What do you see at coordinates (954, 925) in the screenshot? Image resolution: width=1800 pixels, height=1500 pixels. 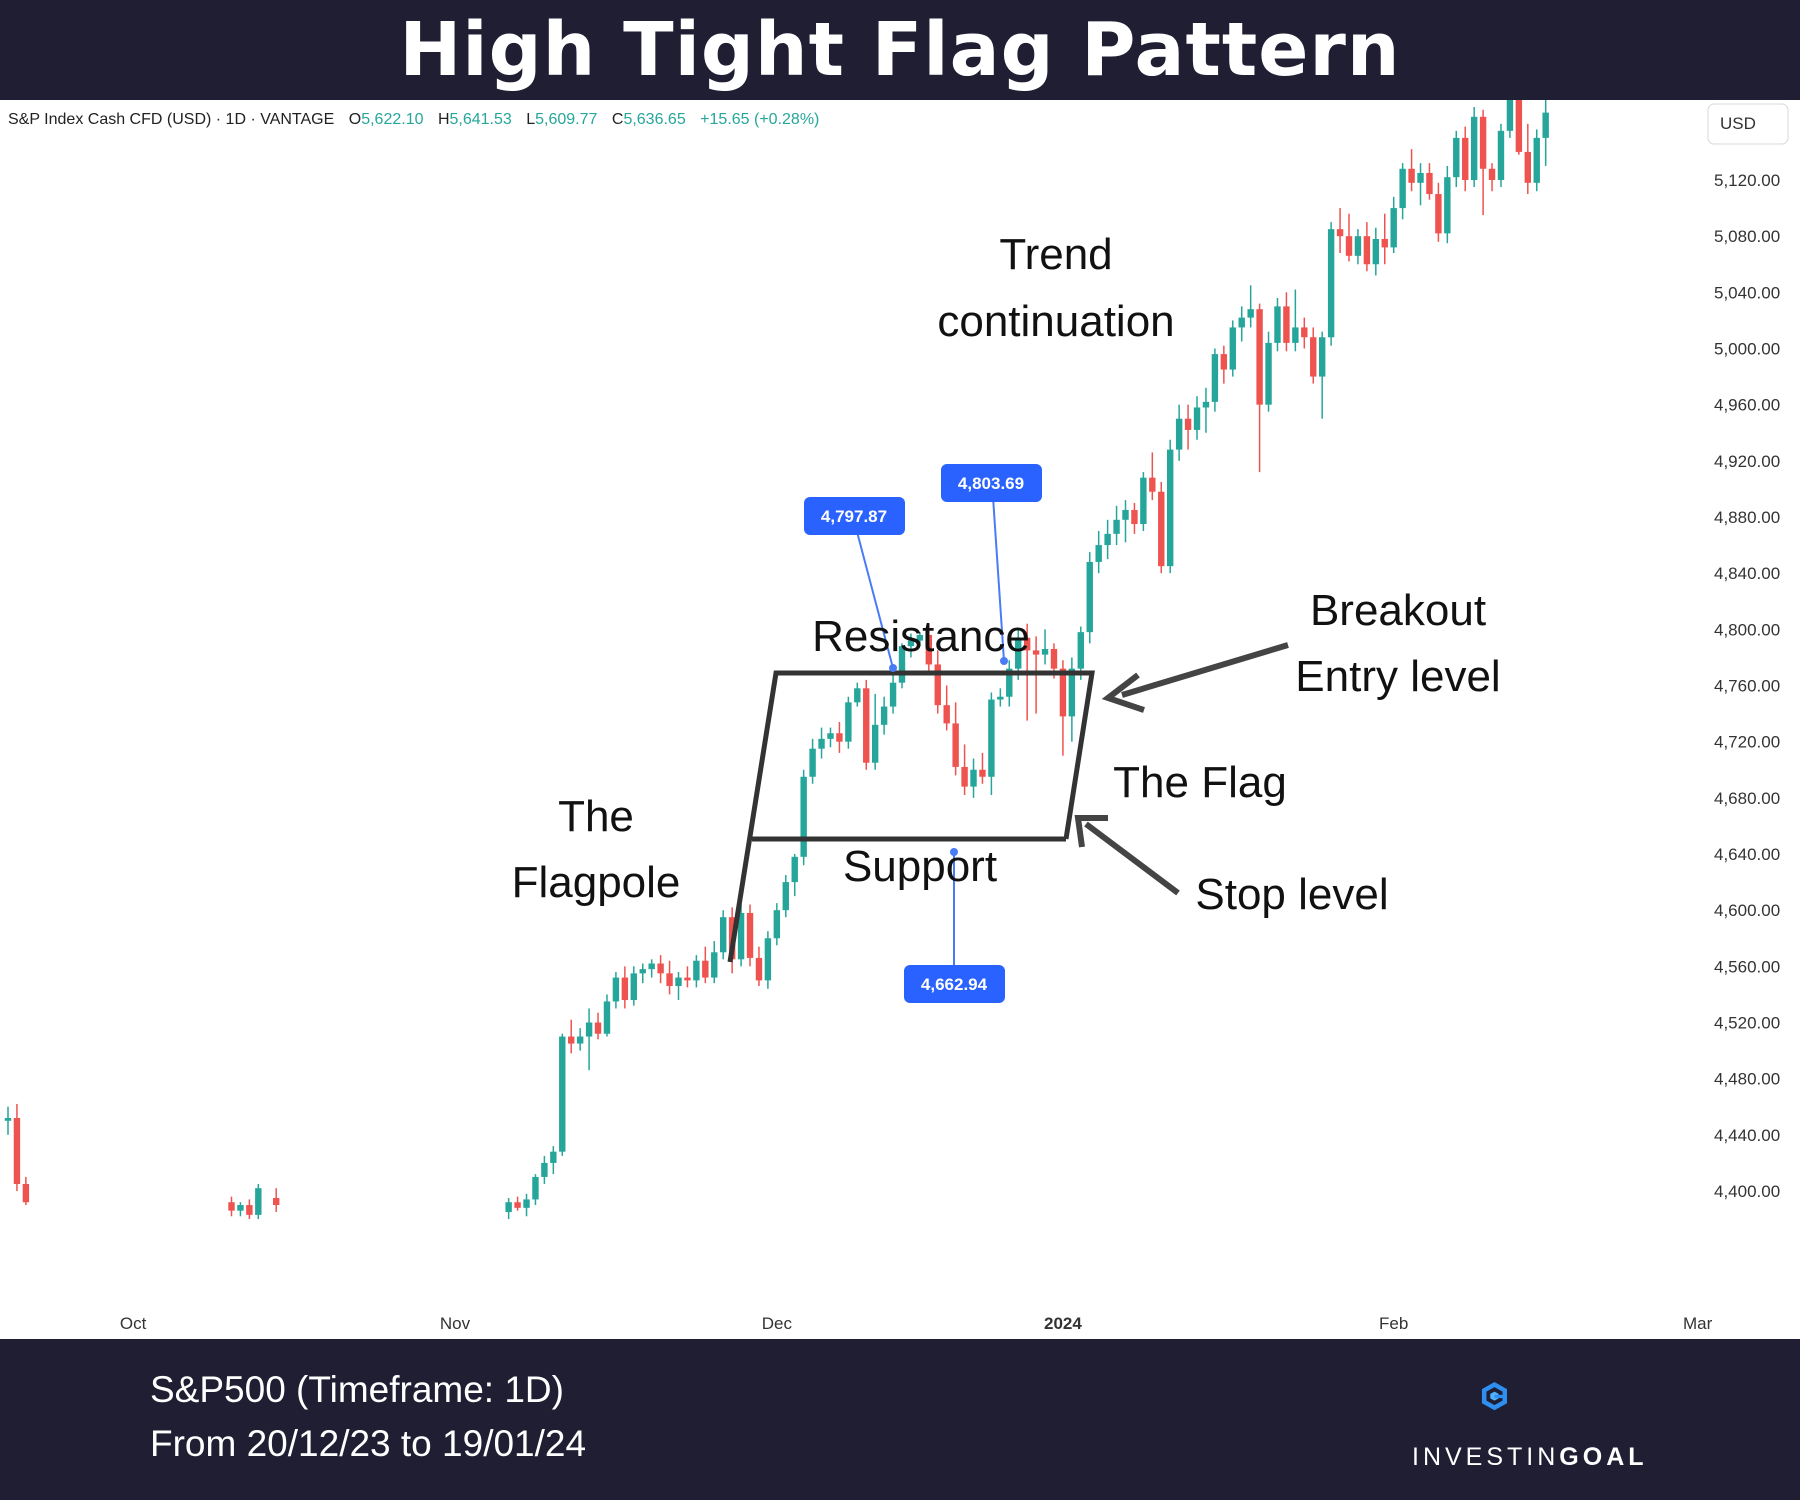 I see `price-label-support: 4,662.94` at bounding box center [954, 925].